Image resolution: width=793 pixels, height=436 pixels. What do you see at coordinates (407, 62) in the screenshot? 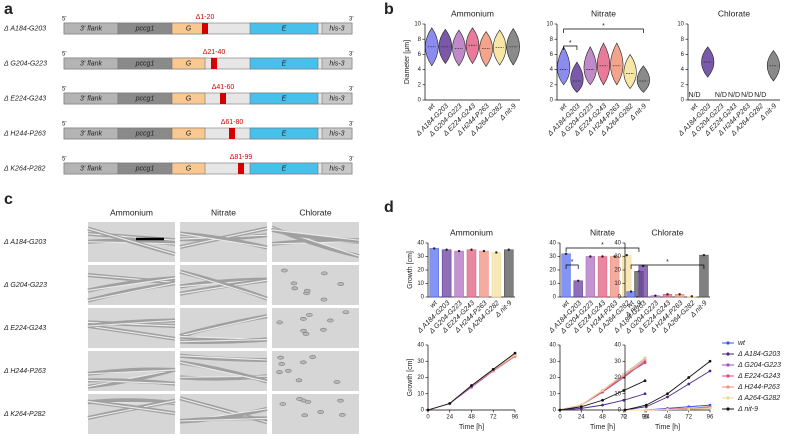
I see `y-axis-label: Diameter [μm]` at bounding box center [407, 62].